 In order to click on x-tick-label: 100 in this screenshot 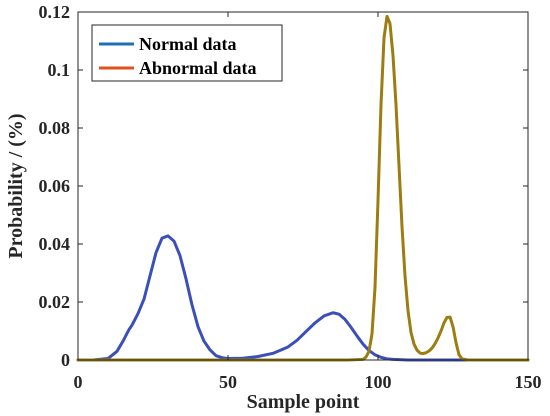, I will do `click(378, 382)`.